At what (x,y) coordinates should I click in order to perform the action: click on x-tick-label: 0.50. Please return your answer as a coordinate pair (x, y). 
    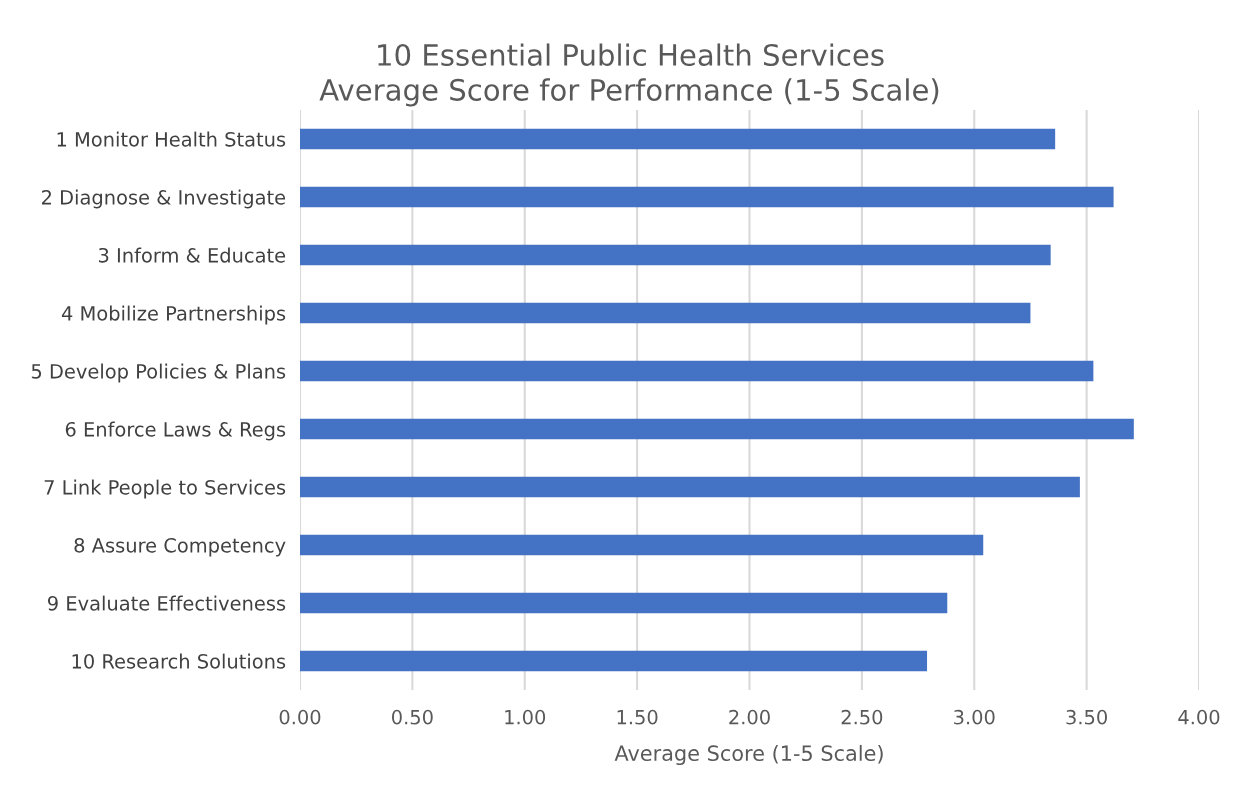
    Looking at the image, I should click on (412, 717).